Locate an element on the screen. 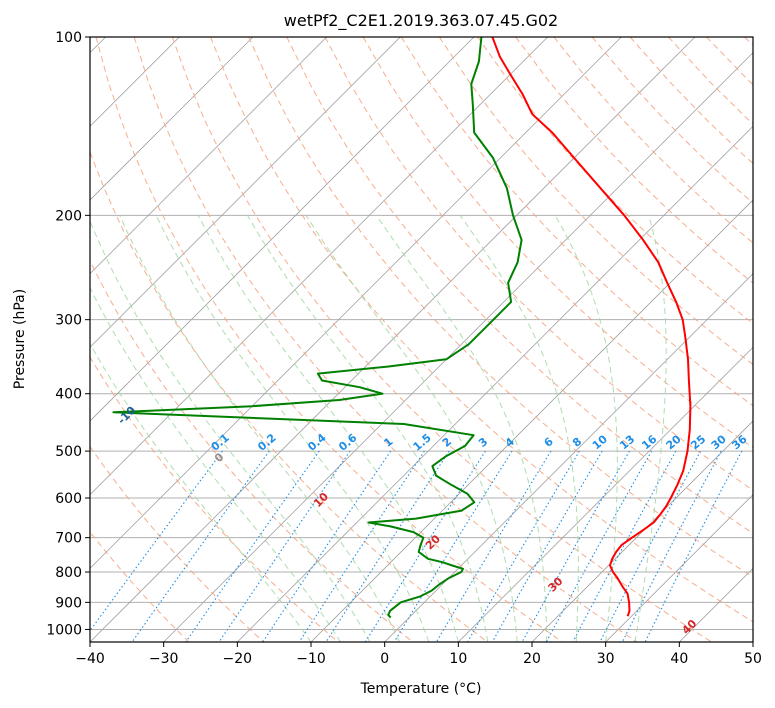  x-tick-label: 10 is located at coordinates (458, 659).